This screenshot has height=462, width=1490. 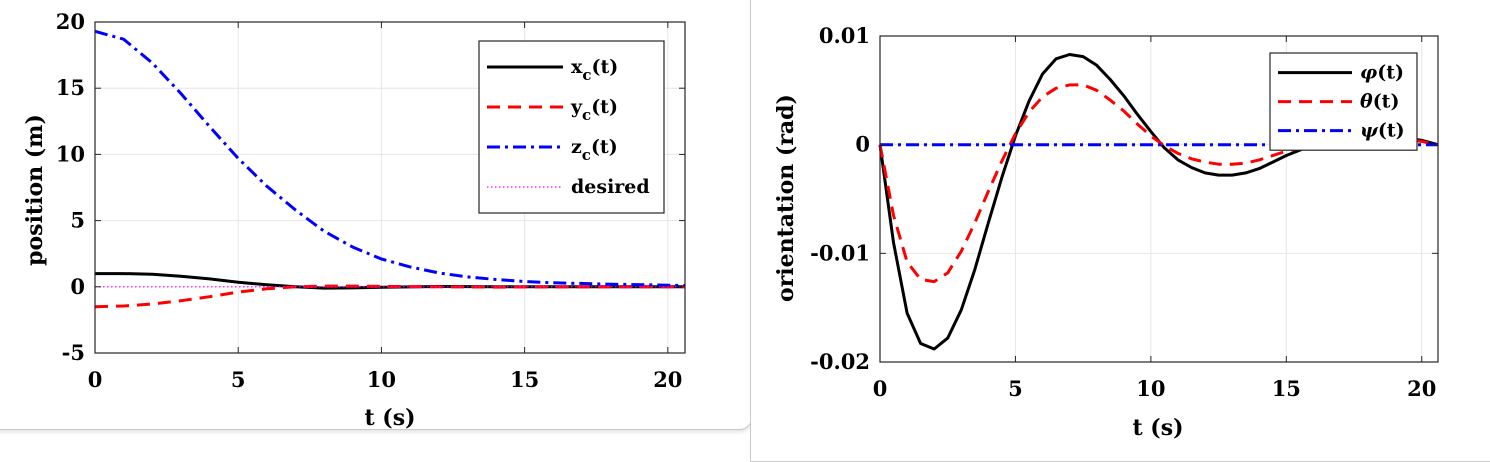 I want to click on position-legend: xc(t) yc(t) zc(t) desired, so click(x=571, y=127).